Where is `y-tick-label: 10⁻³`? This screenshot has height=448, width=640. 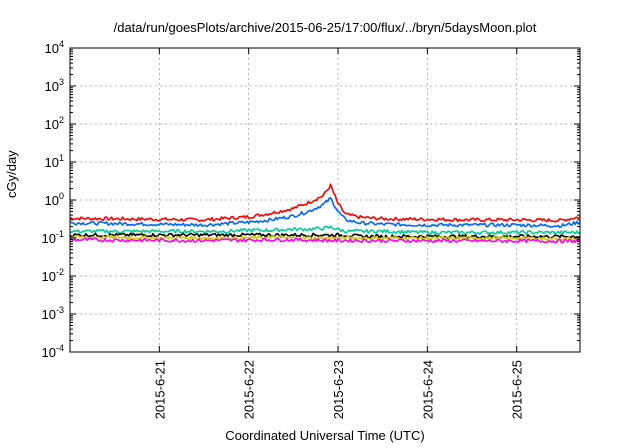
y-tick-label: 10⁻³ is located at coordinates (53, 313).